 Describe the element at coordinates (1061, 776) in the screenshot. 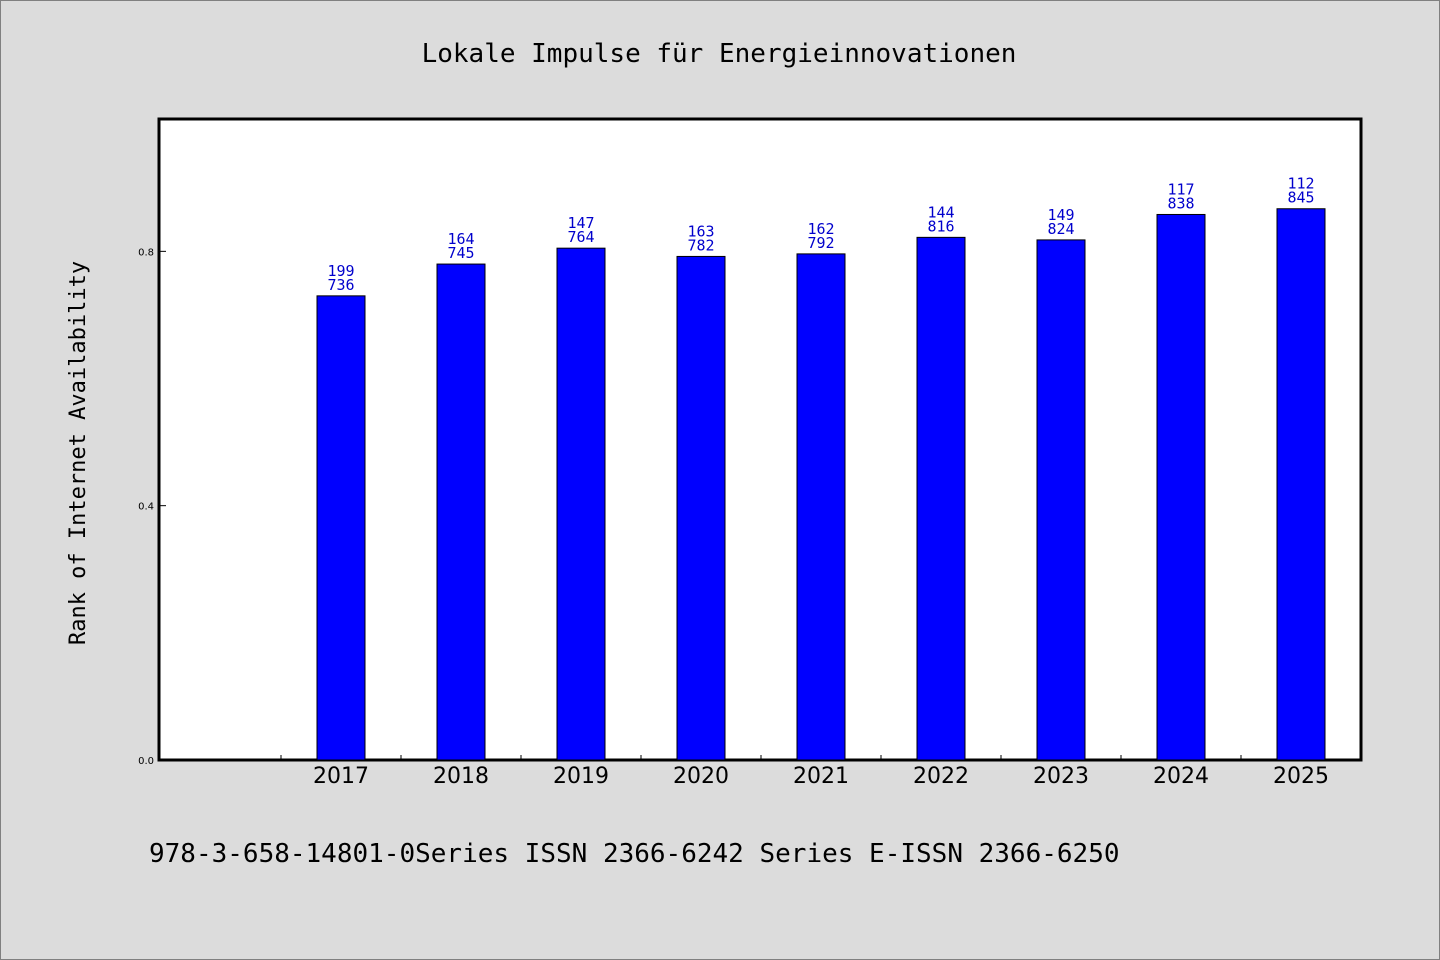

I see `x-tick-label: 2023` at that location.